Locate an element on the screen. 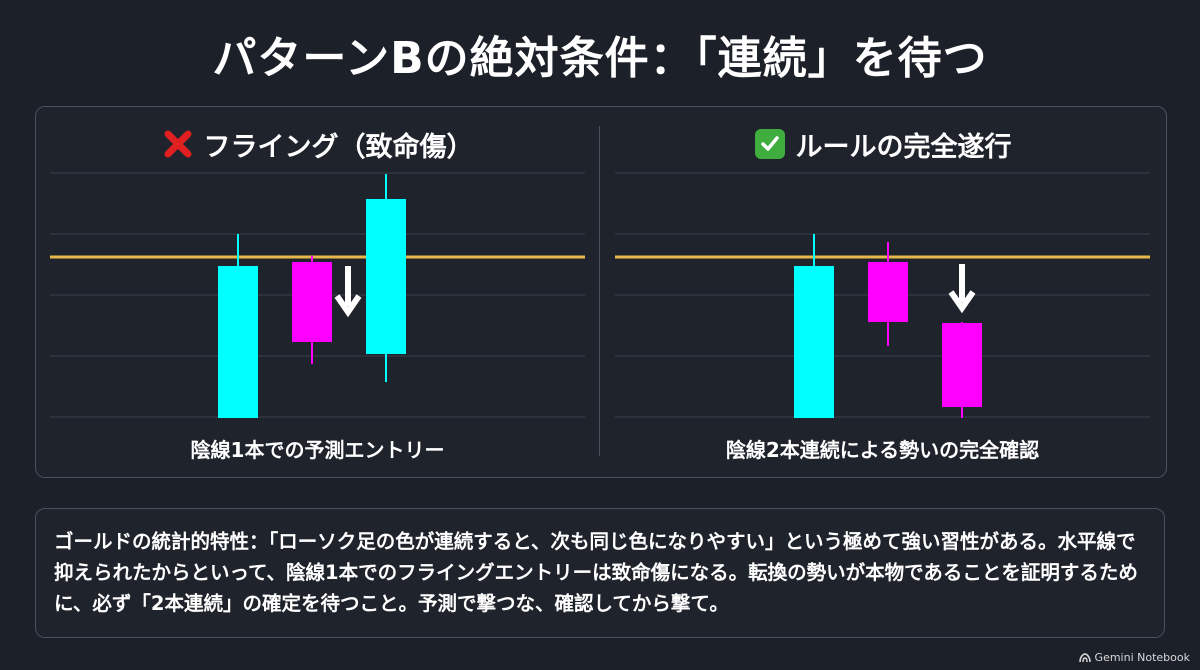  right-caption: 陰線2本連続による勢いの完全確認 is located at coordinates (882, 450).